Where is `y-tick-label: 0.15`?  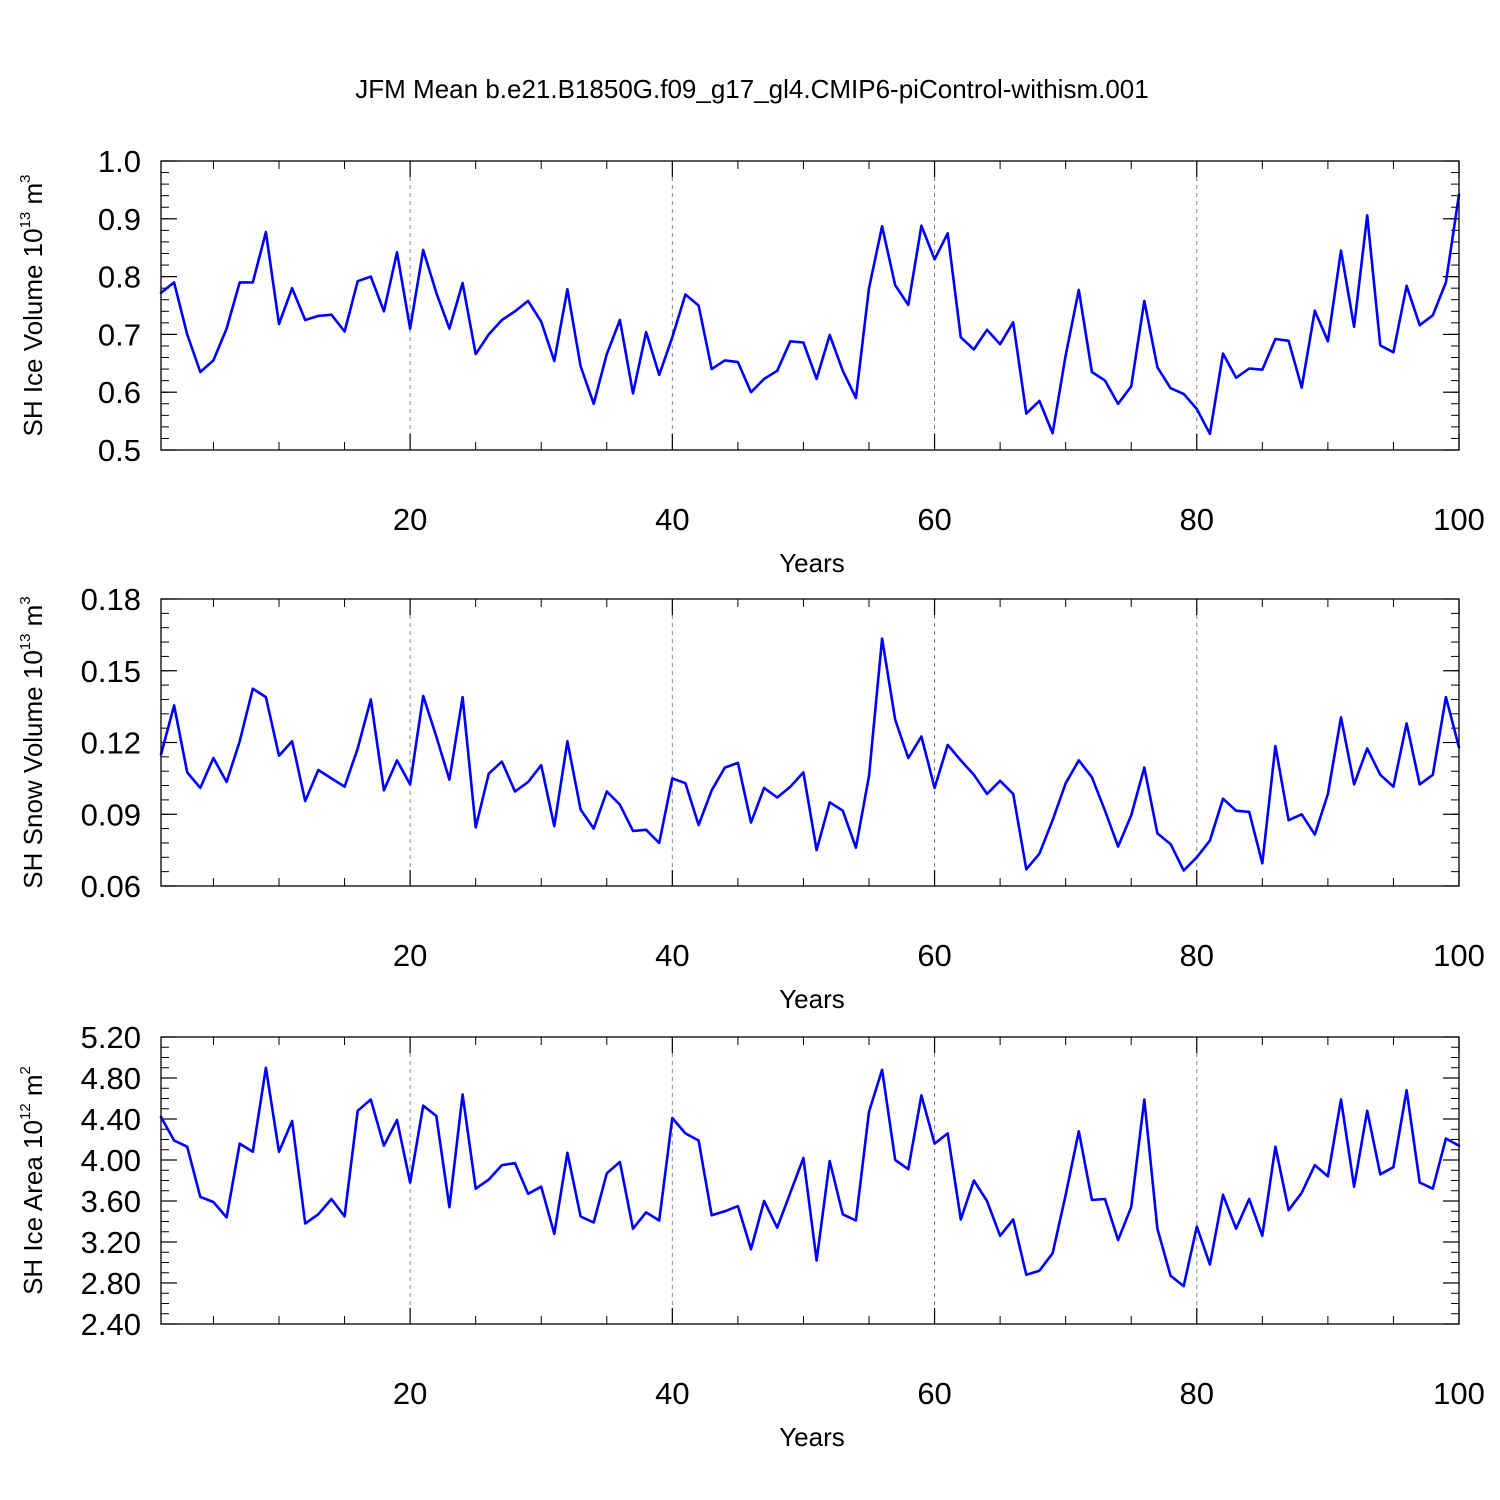
y-tick-label: 0.15 is located at coordinates (111, 671).